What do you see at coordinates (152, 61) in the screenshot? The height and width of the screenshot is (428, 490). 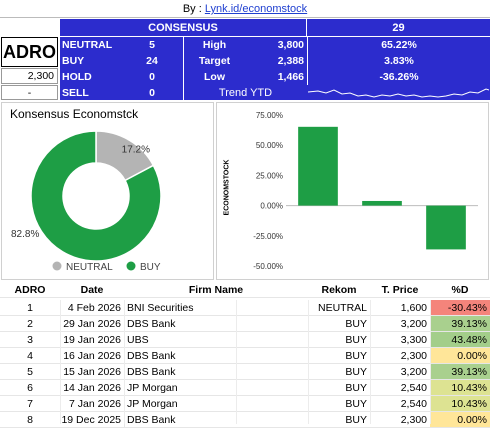 I see `rec-count-buy: 24` at bounding box center [152, 61].